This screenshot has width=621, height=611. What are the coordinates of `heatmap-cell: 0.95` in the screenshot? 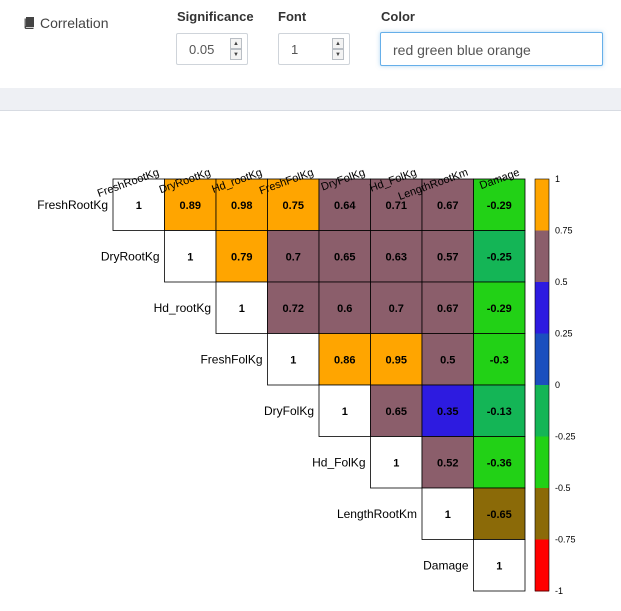 It's located at (396, 359).